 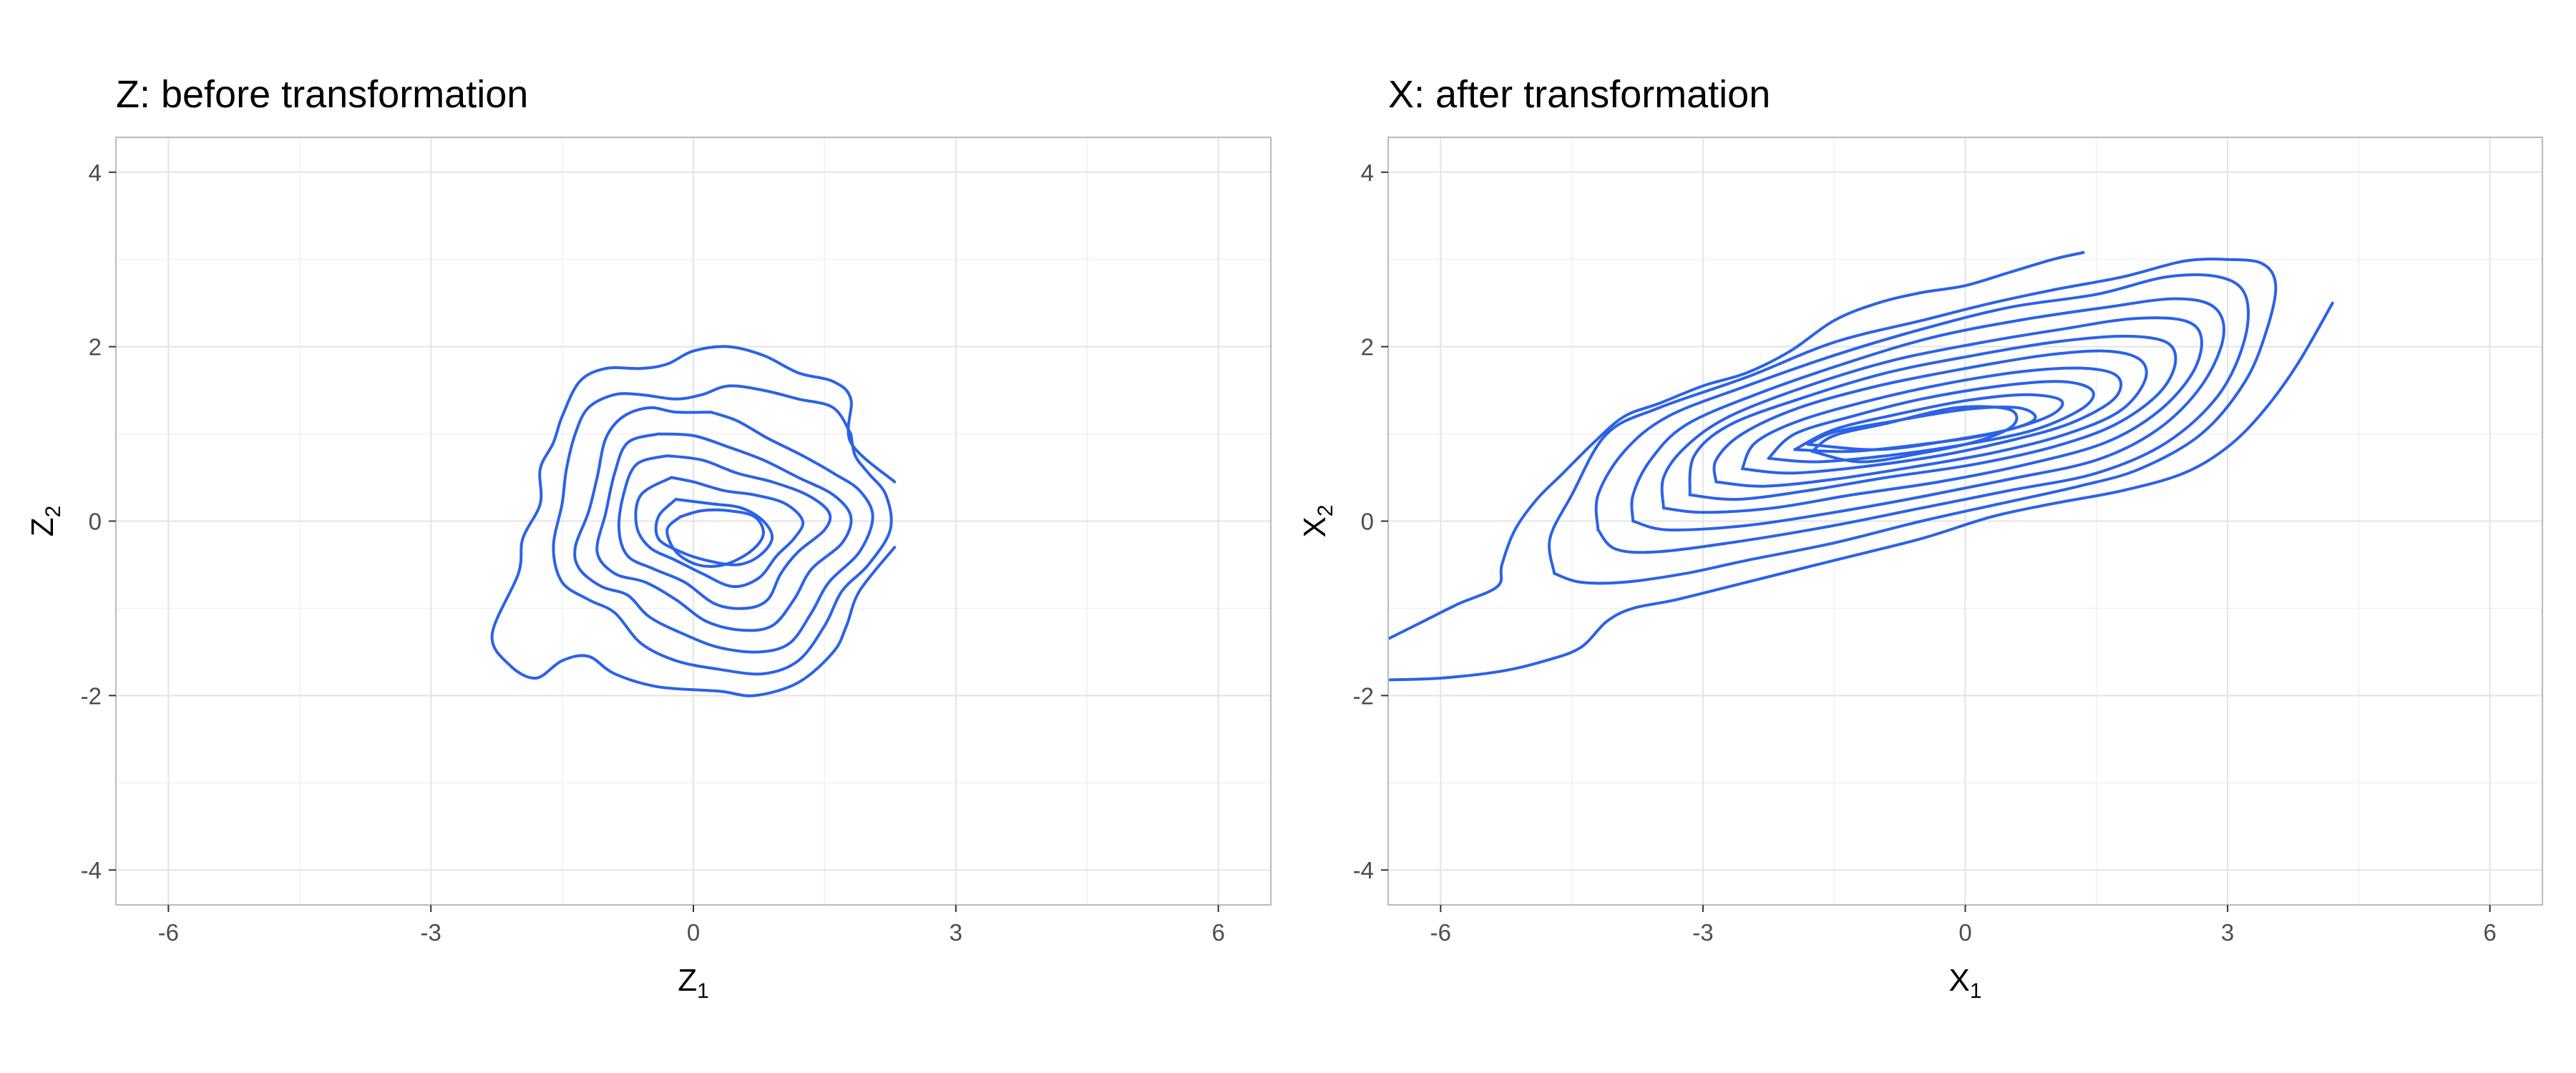 I want to click on y-axis-title: X2, so click(x=1317, y=520).